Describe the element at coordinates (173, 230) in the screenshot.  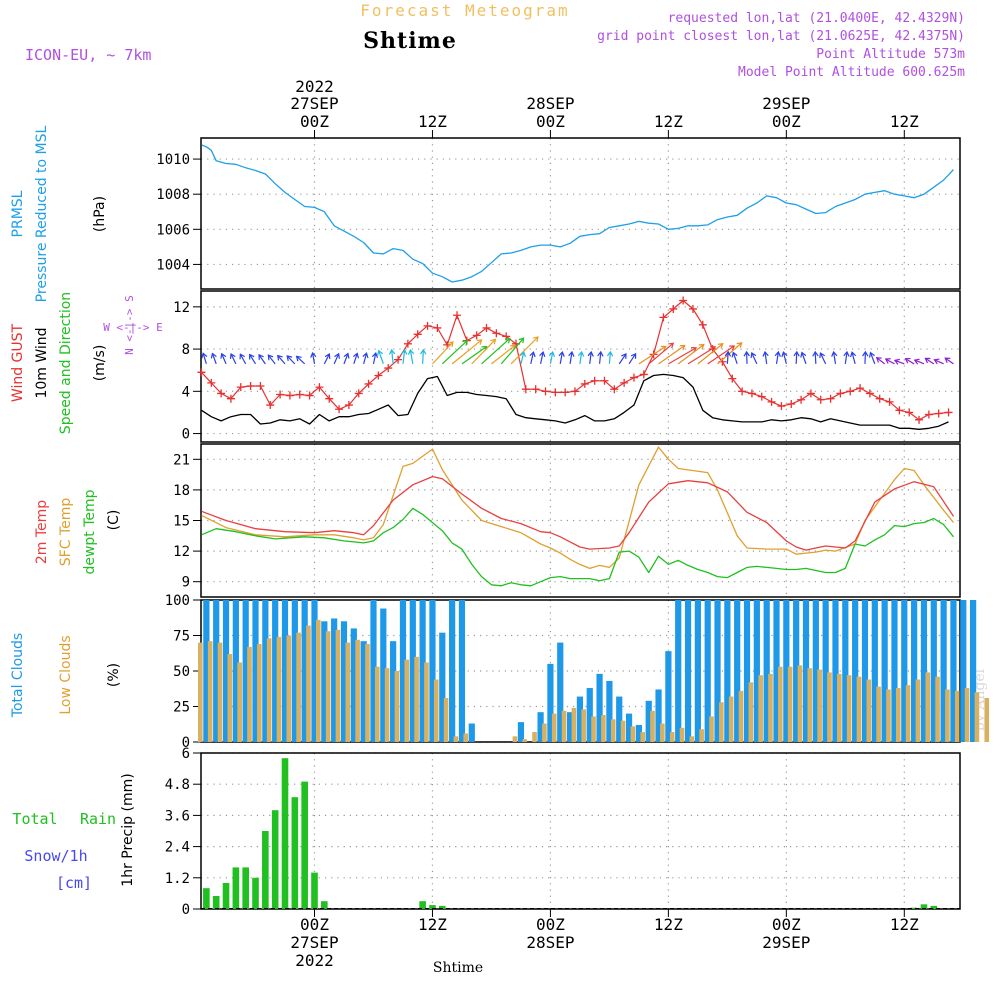
I see `pressure-ytick-label: 1006` at that location.